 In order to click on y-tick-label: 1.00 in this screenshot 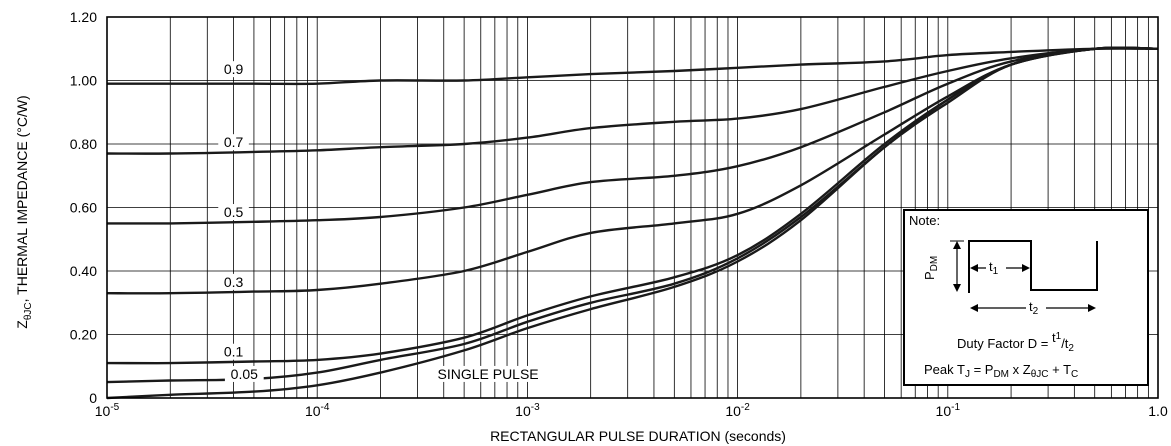, I will do `click(83, 81)`.